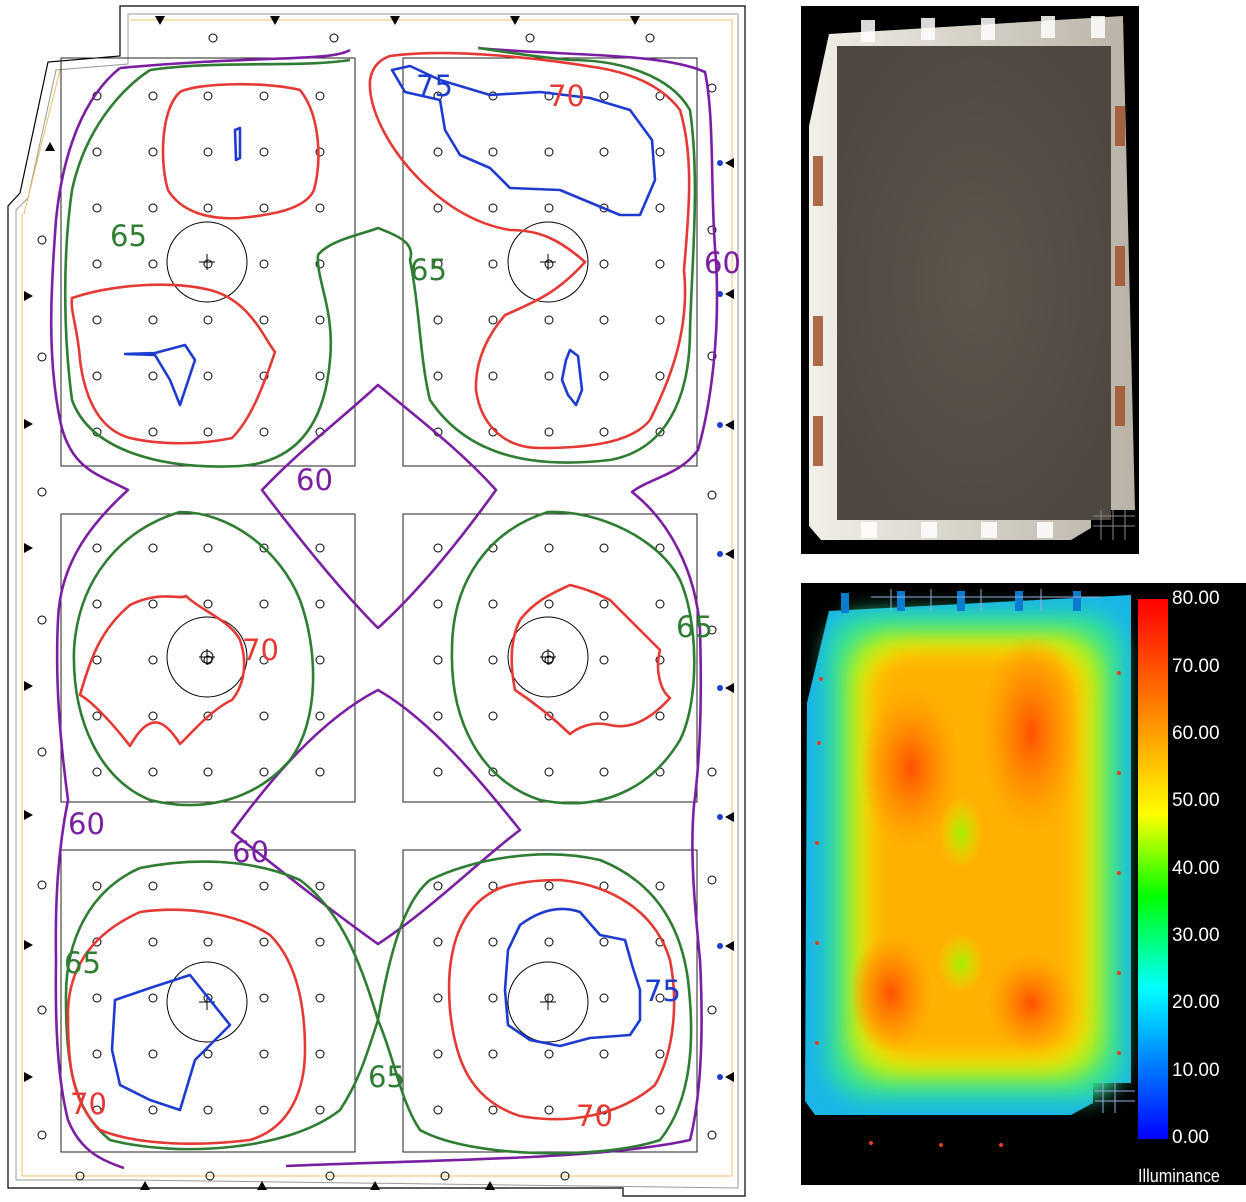  I want to click on iso-label-65: 65, so click(128, 236).